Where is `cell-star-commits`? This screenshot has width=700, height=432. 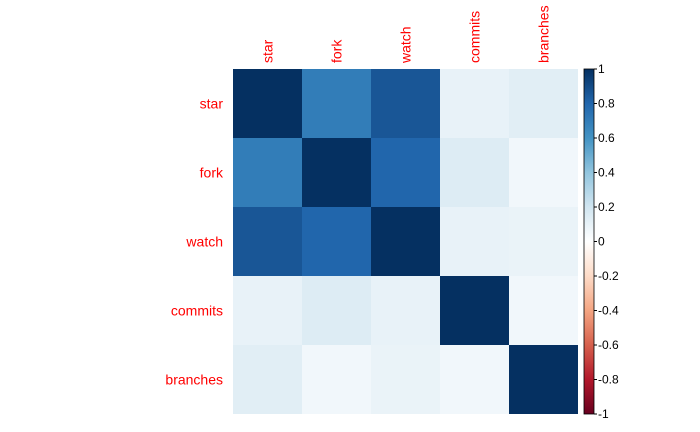 cell-star-commits is located at coordinates (474, 103).